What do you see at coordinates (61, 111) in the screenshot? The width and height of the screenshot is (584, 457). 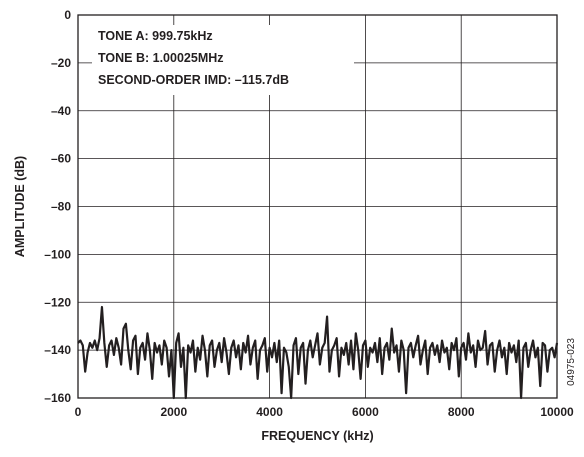 I see `y-tick-label: –40` at bounding box center [61, 111].